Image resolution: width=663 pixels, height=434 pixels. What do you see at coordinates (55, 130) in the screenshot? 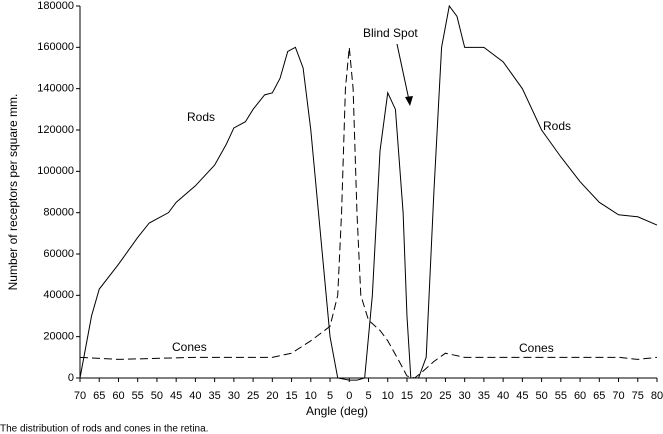
I see `y-tick-label: 120000` at bounding box center [55, 130].